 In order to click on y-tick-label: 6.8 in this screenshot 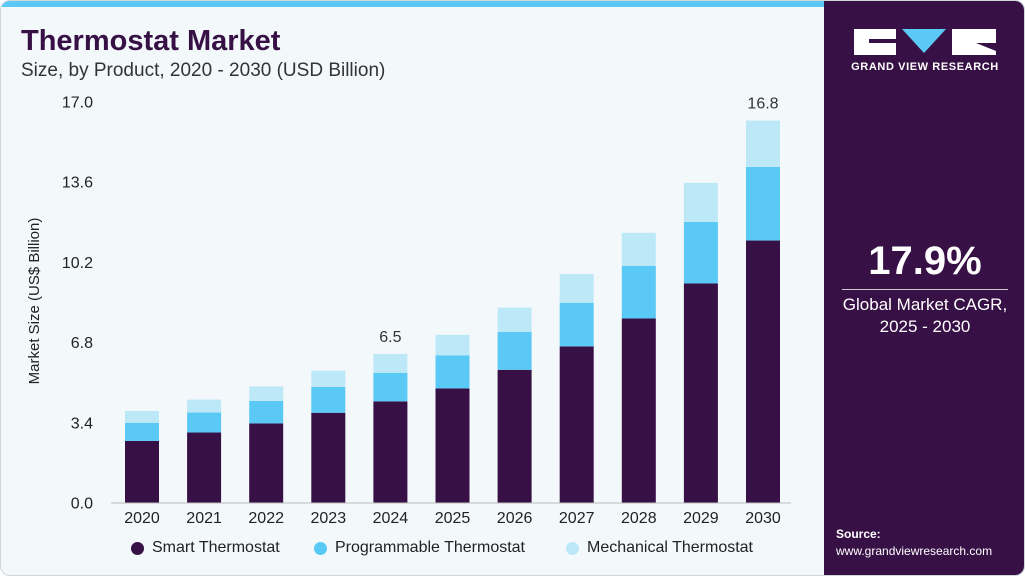, I will do `click(82, 343)`.